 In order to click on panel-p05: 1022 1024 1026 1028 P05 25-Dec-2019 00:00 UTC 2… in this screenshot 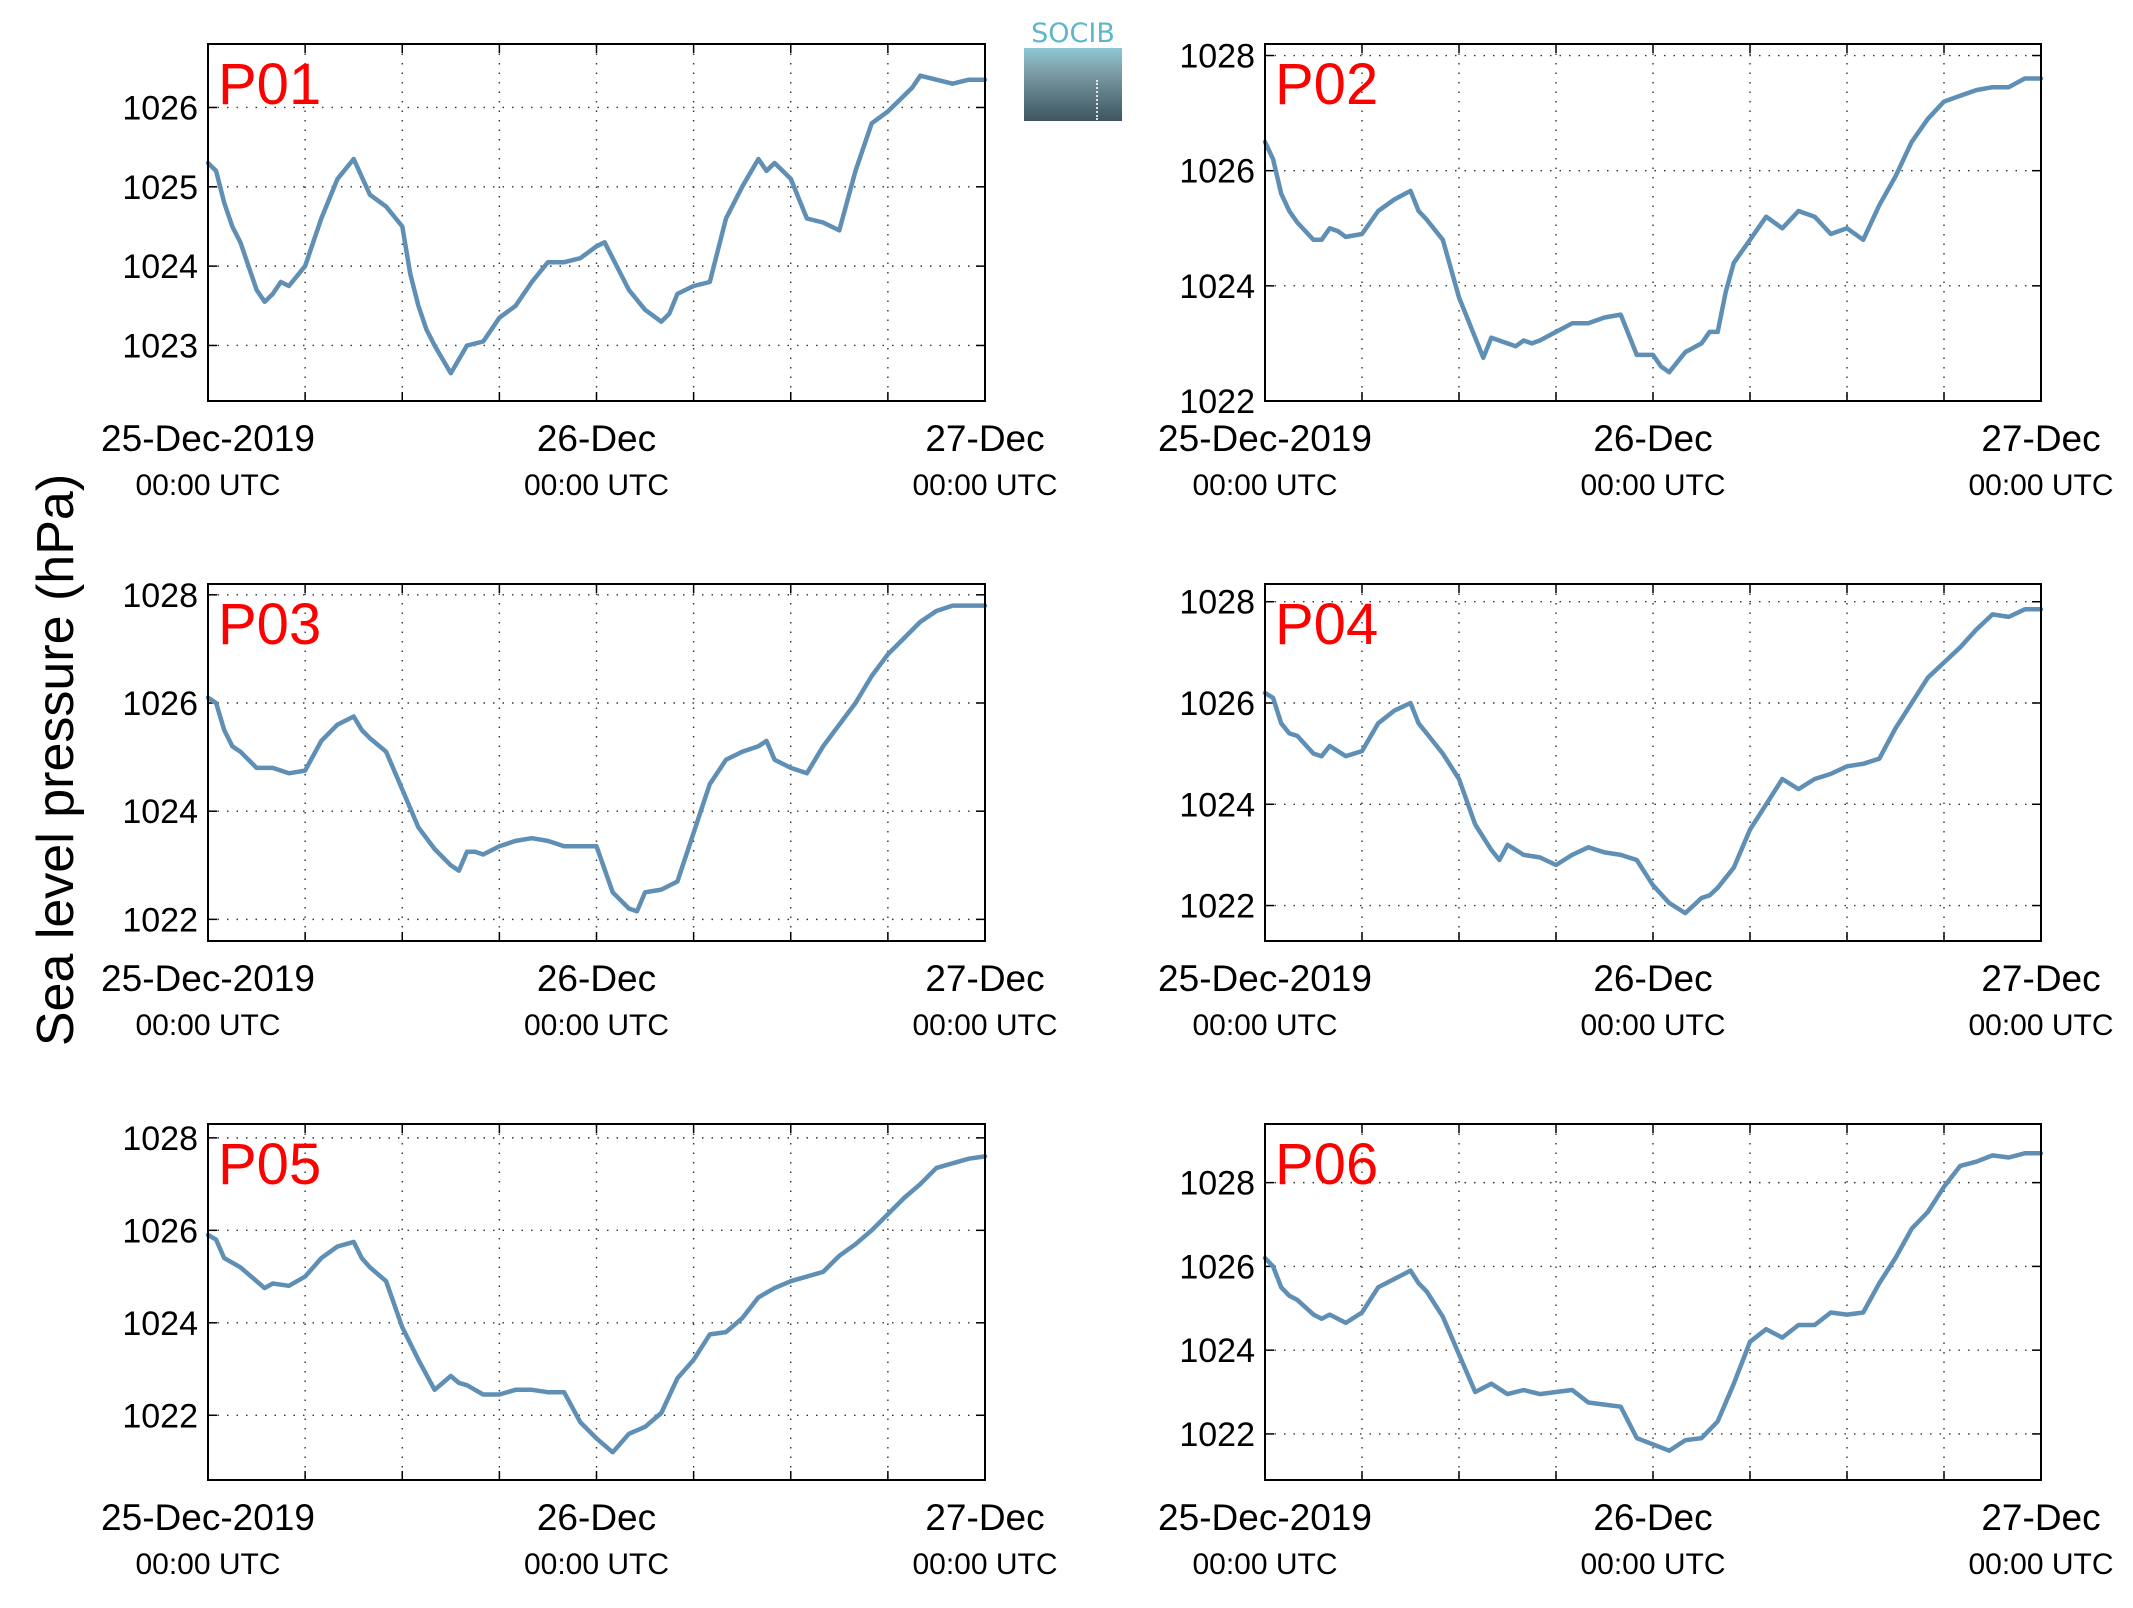, I will do `click(579, 1350)`.